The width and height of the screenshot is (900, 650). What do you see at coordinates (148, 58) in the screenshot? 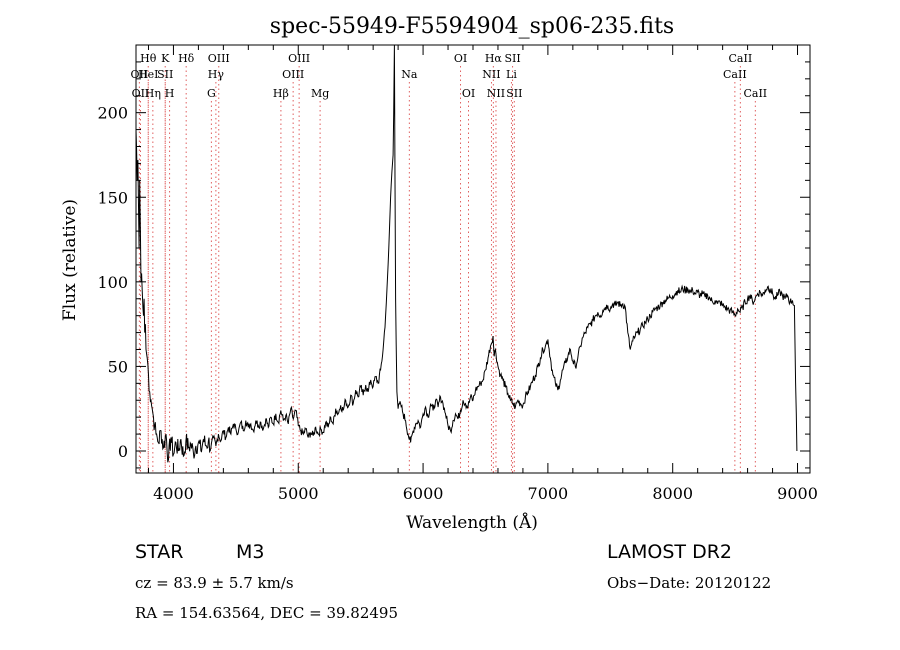
I see `line-marker-label: Hθ` at bounding box center [148, 58].